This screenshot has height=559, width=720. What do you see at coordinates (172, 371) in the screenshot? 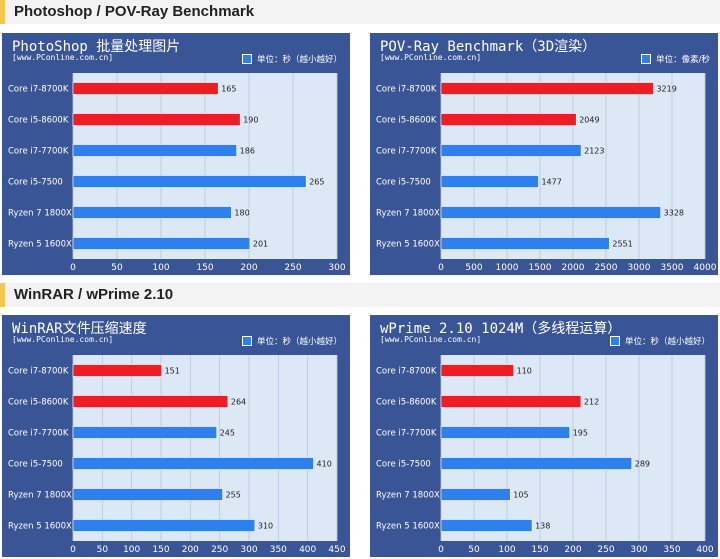
I see `data-label: 151` at bounding box center [172, 371].